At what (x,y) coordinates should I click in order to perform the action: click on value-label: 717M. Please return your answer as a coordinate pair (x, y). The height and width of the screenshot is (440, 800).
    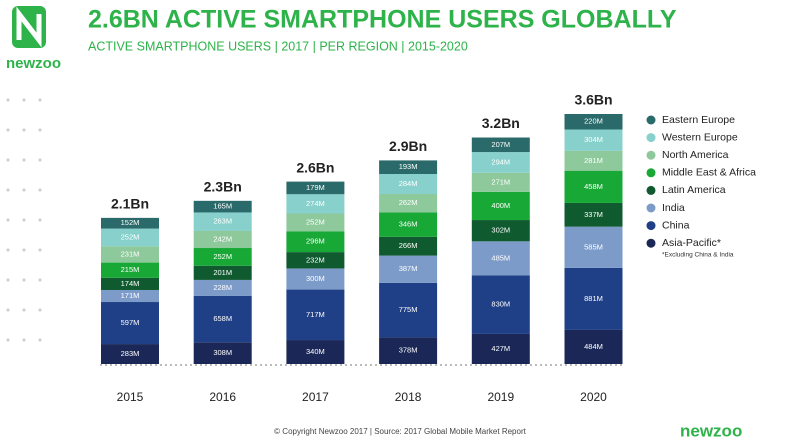
    Looking at the image, I should click on (315, 314).